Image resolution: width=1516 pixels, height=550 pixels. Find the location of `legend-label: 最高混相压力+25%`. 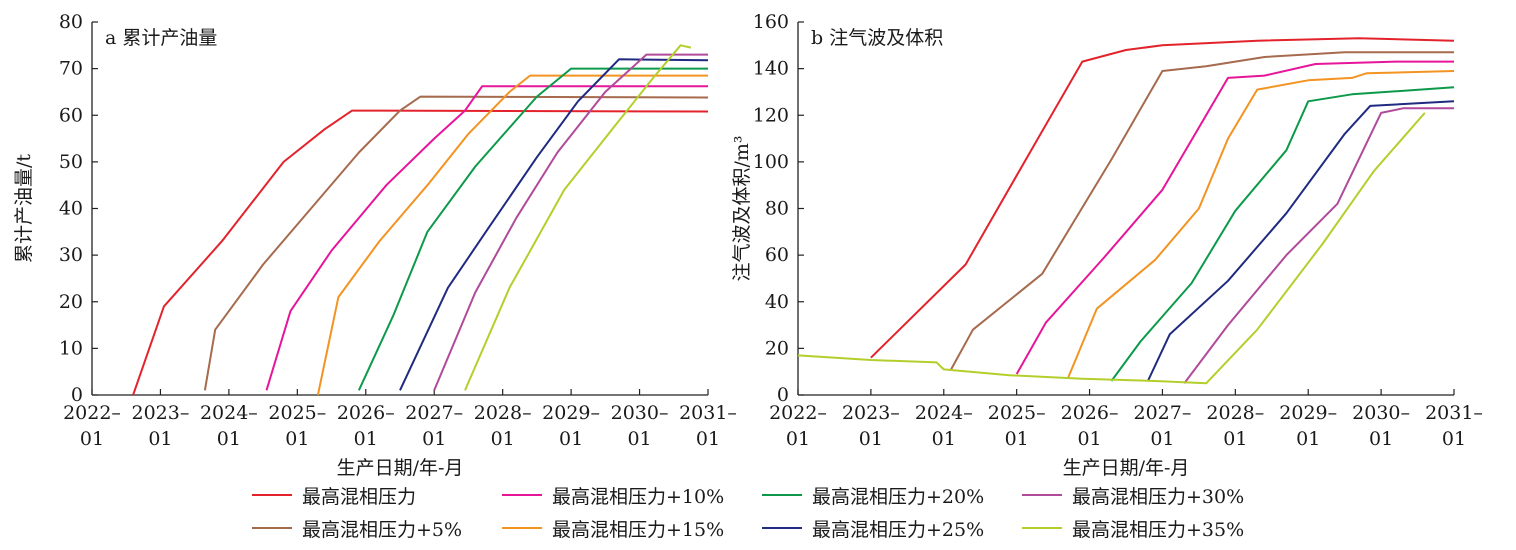

legend-label: 最高混相压力+25% is located at coordinates (898, 529).